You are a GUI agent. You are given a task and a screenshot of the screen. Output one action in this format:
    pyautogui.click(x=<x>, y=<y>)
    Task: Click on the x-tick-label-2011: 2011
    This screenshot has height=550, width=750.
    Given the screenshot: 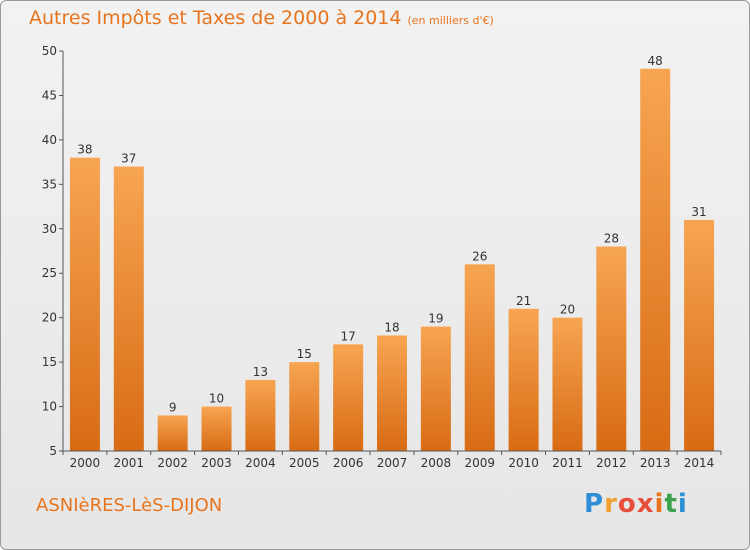 What is the action you would take?
    pyautogui.click(x=567, y=463)
    